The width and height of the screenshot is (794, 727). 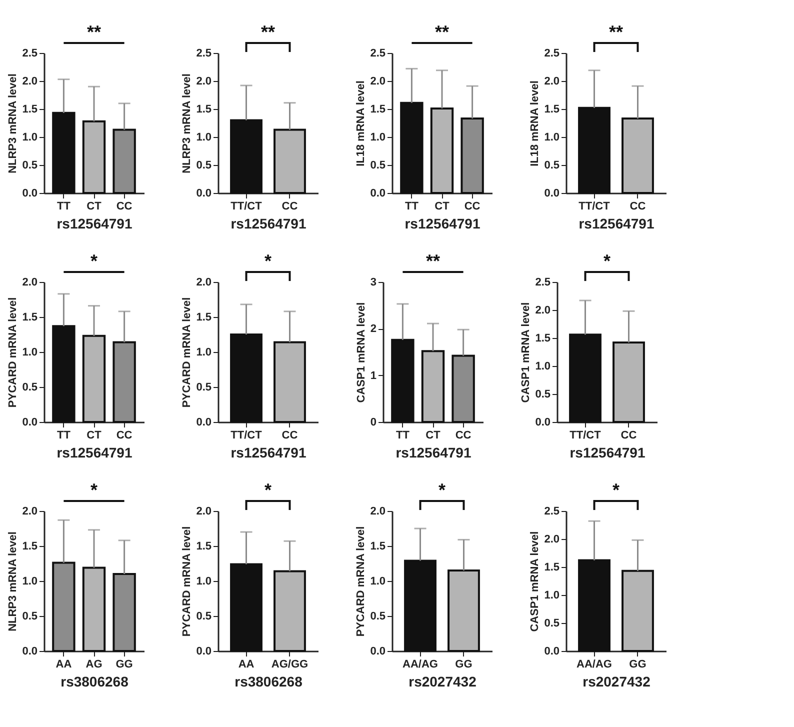 What do you see at coordinates (373, 282) in the screenshot?
I see `y-tick-label: 3` at bounding box center [373, 282].